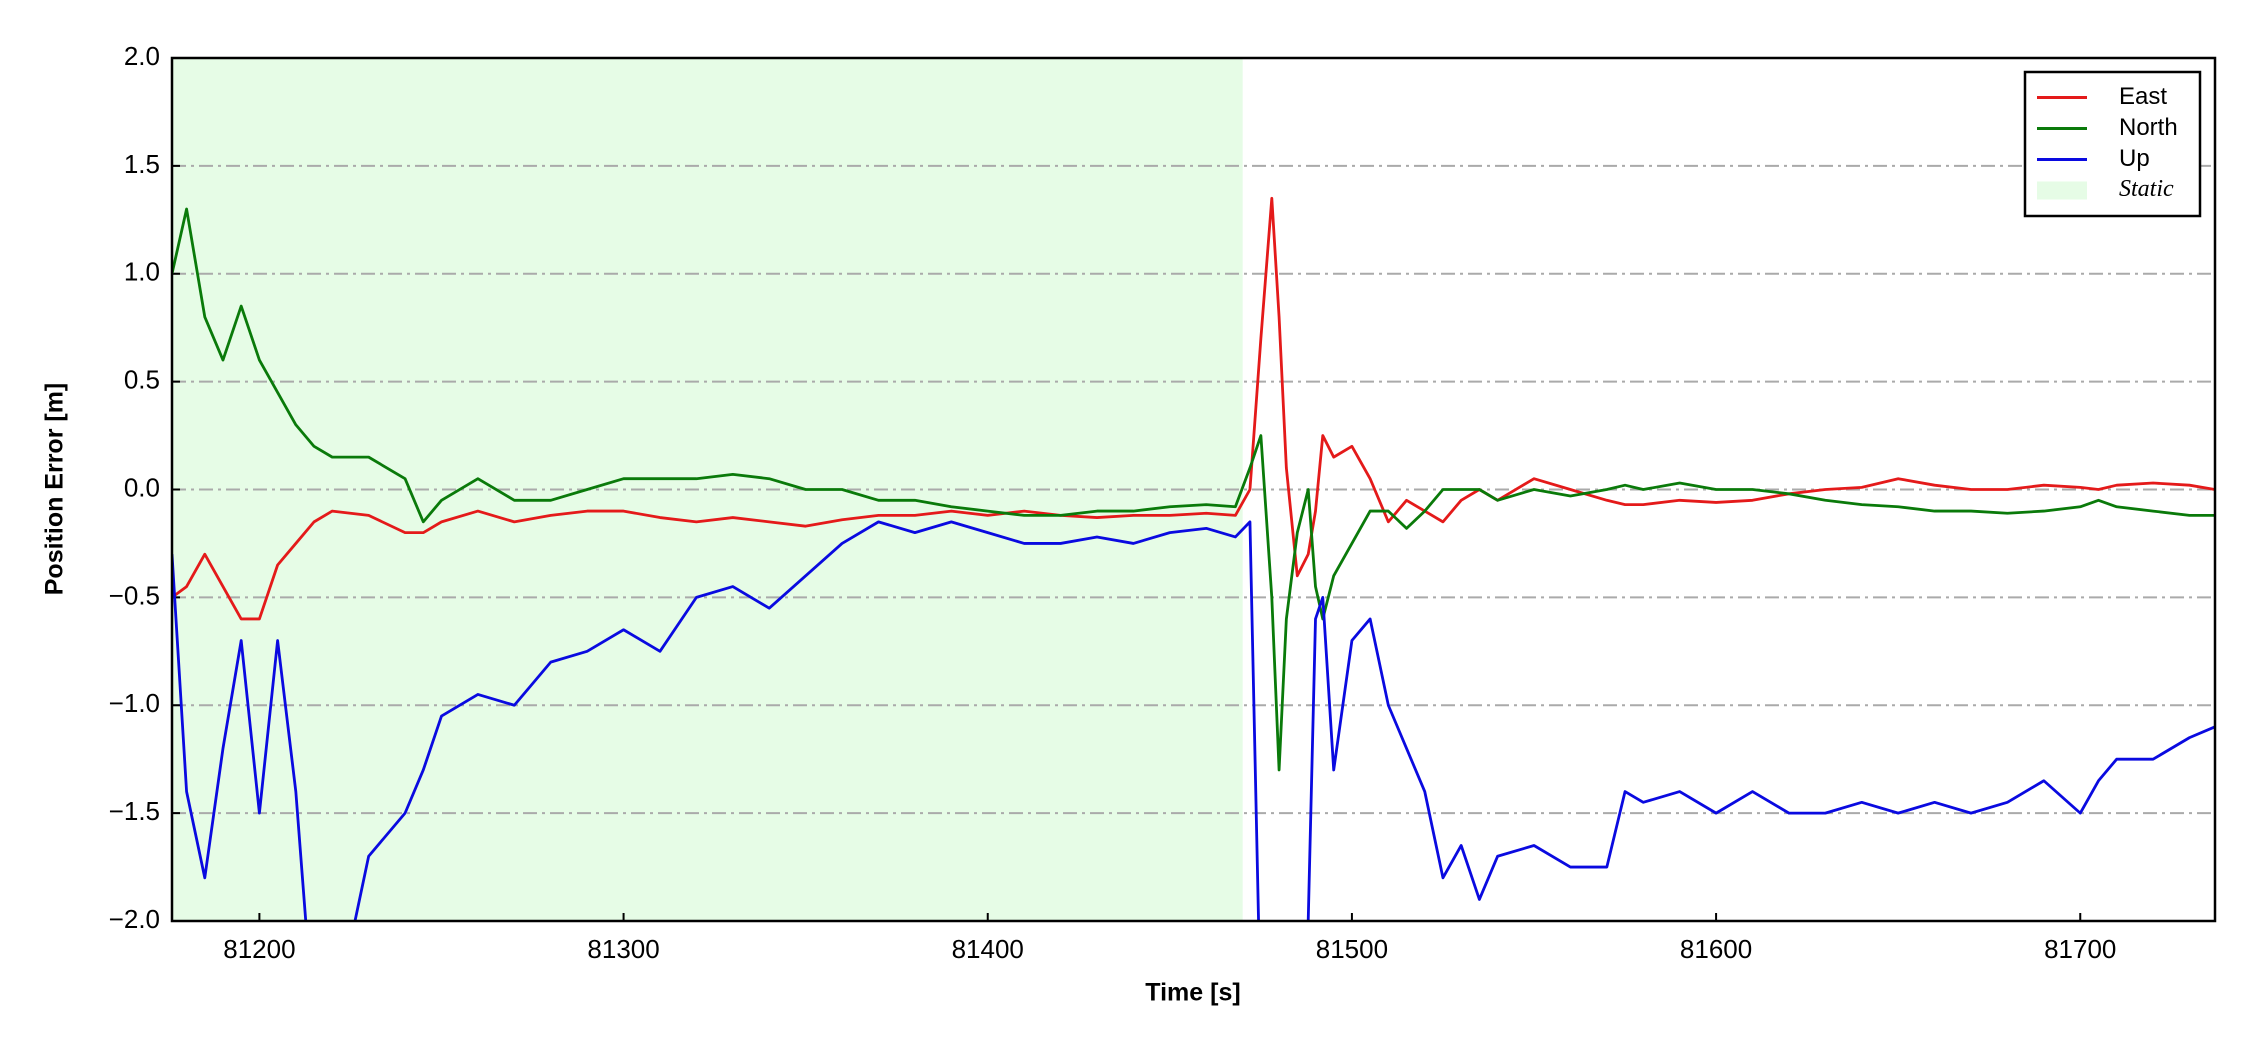  What do you see at coordinates (1716, 949) in the screenshot?
I see `x-tick-label: 81600` at bounding box center [1716, 949].